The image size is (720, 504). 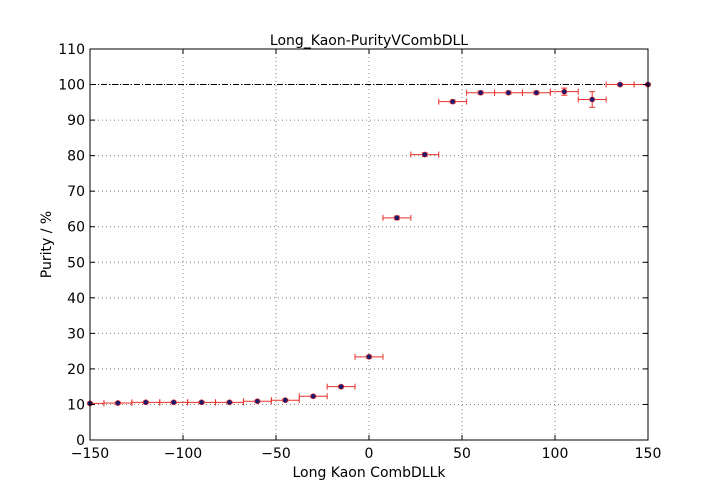 What do you see at coordinates (80, 441) in the screenshot?
I see `y-tick-label: 0` at bounding box center [80, 441].